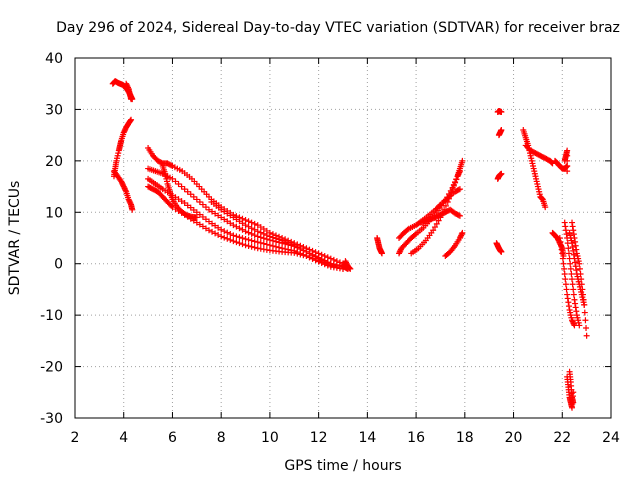  I want to click on y-tick-label: 30, so click(54, 110).